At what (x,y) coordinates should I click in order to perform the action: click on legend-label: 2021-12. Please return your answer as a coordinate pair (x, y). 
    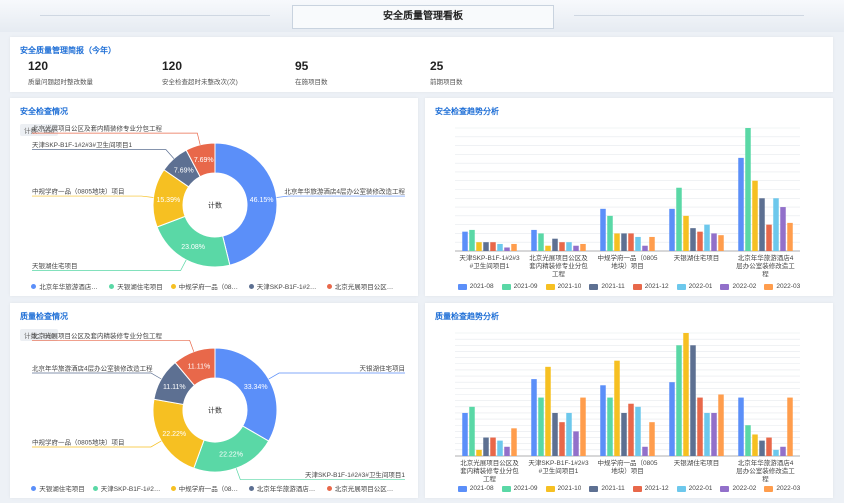
    Looking at the image, I should click on (656, 488).